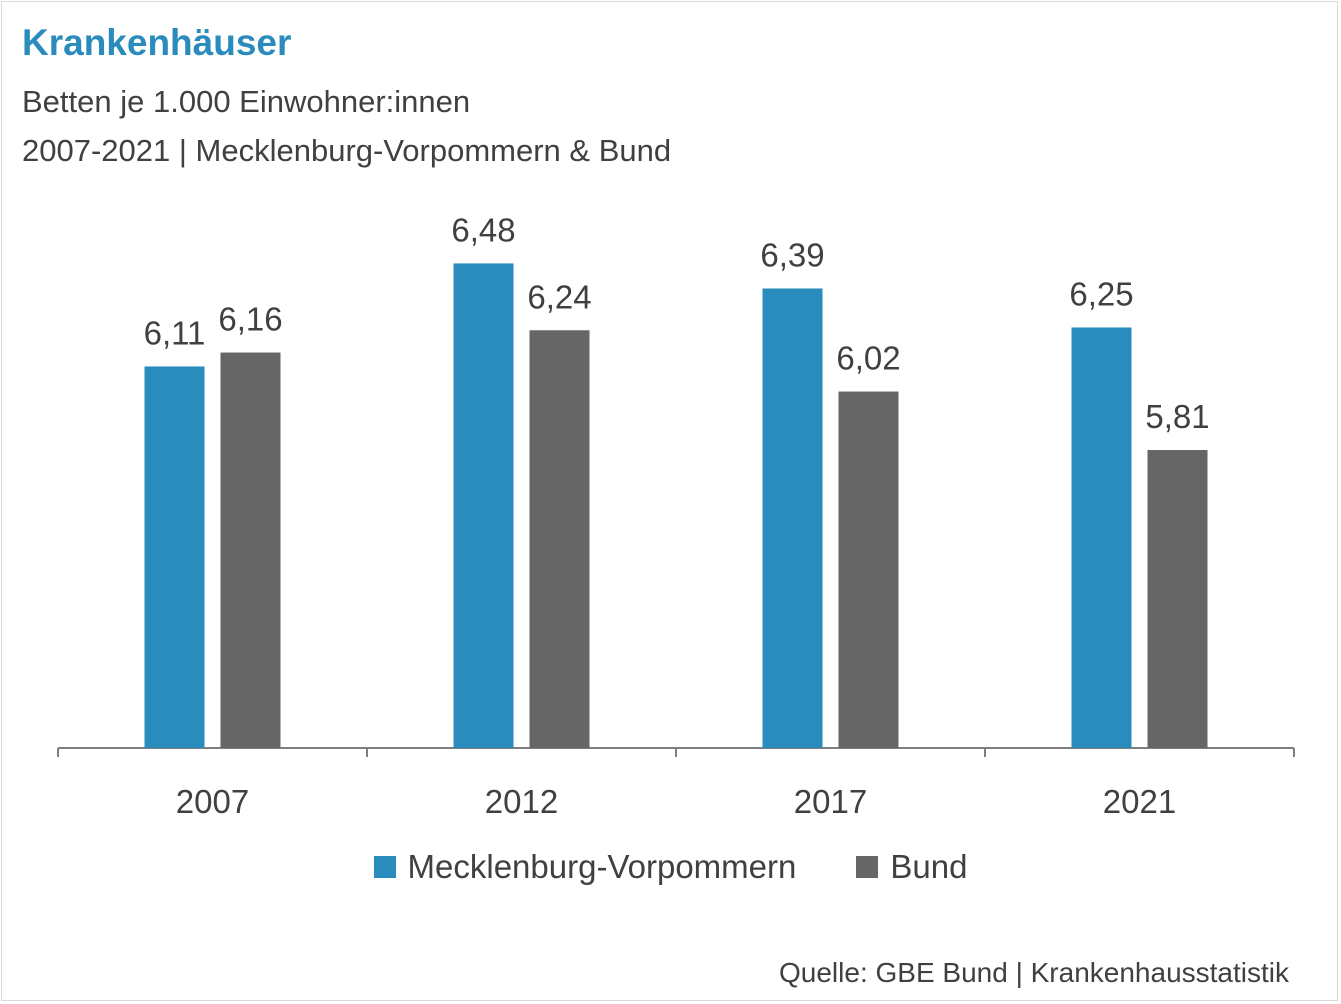  What do you see at coordinates (559, 539) in the screenshot?
I see `bar-bund-2012` at bounding box center [559, 539].